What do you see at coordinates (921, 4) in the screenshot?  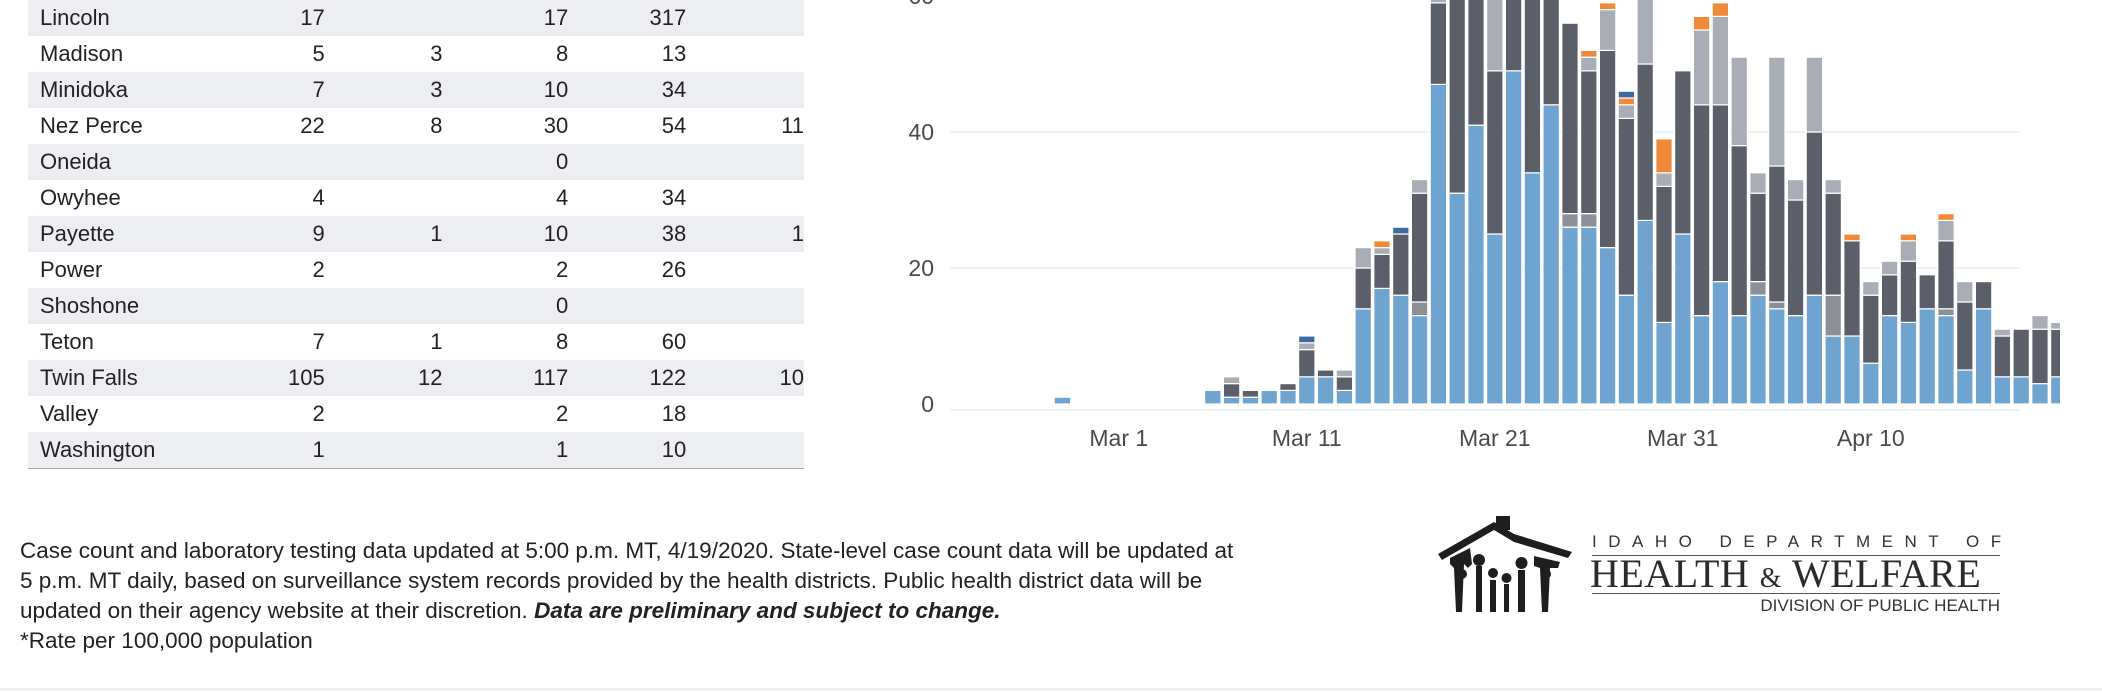 I see `y-tick-label: 60` at bounding box center [921, 4].